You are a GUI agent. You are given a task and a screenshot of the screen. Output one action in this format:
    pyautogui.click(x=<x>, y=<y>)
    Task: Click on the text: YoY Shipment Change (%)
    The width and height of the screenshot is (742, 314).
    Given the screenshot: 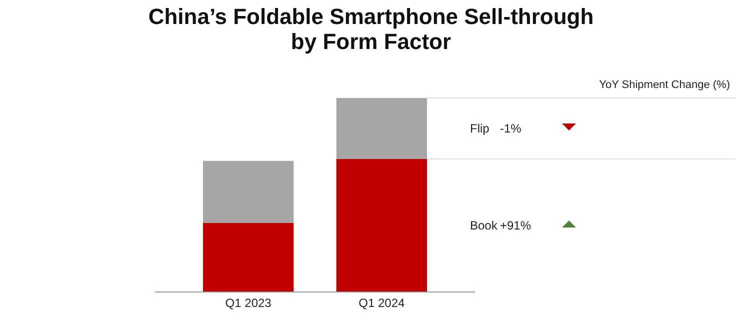 What is the action you would take?
    pyautogui.click(x=664, y=85)
    